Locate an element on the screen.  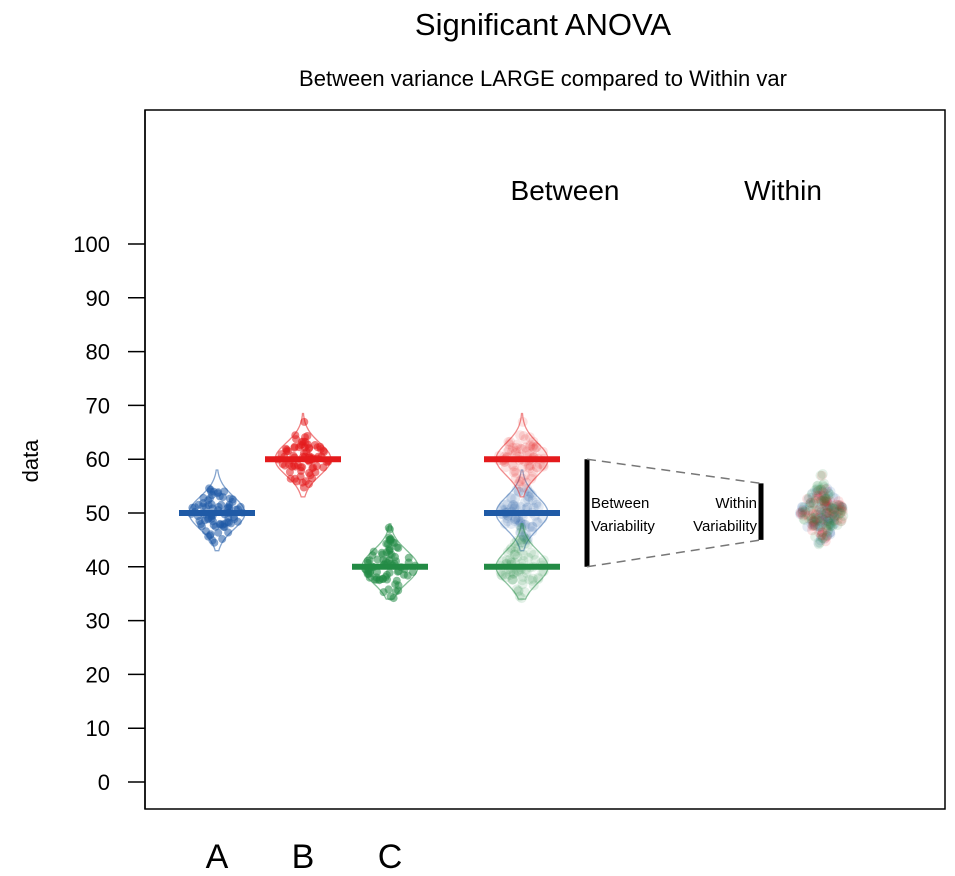
violin-outline is located at coordinates (522, 561).